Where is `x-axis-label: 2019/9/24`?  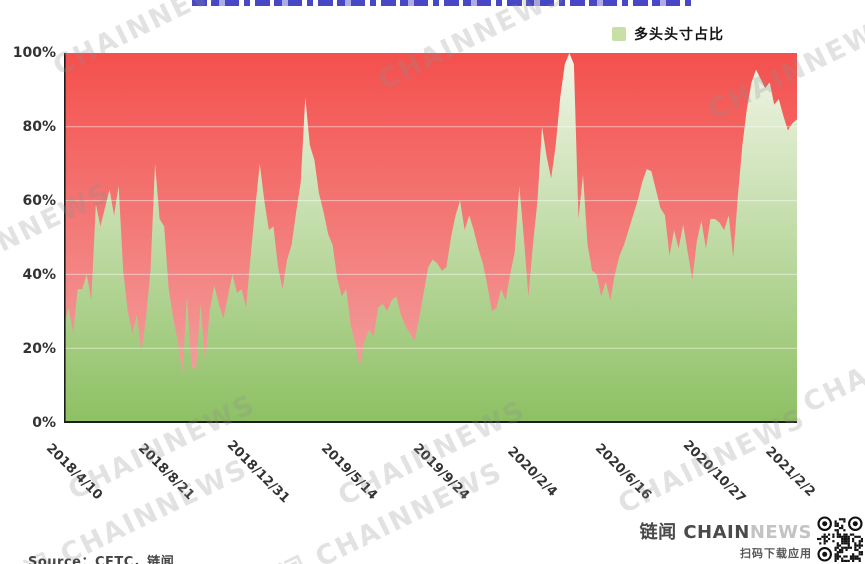 x-axis-label: 2019/9/24 is located at coordinates (440, 472).